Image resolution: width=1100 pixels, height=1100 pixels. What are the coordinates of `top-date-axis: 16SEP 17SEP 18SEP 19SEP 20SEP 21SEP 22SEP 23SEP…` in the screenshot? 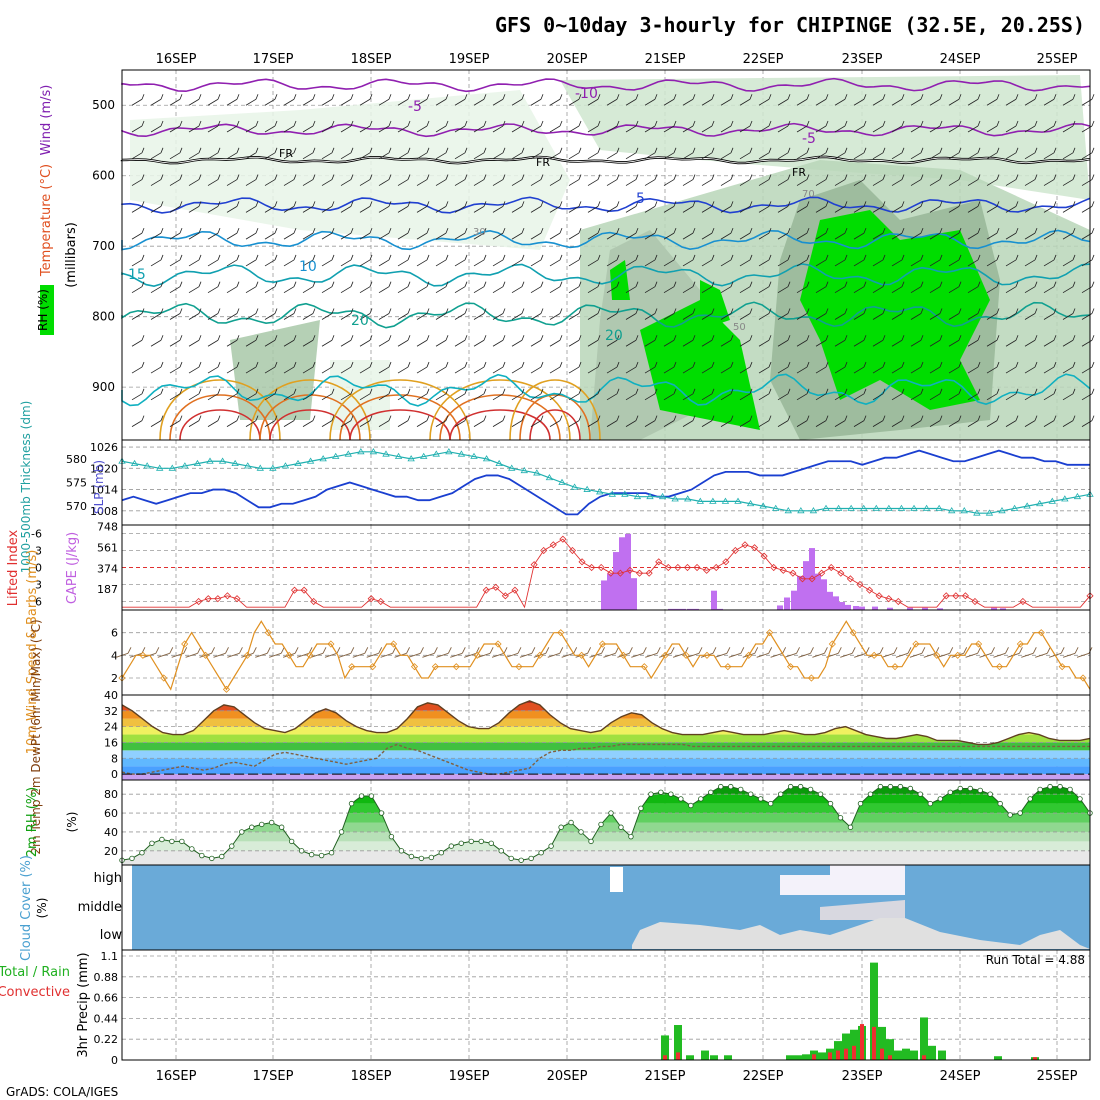 It's located at (617, 59).